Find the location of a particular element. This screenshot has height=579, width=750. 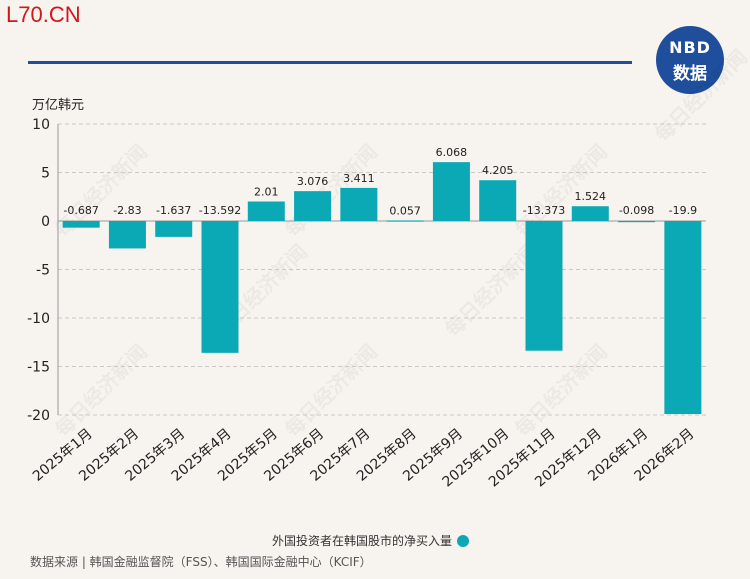

y-tick-label: -5 is located at coordinates (43, 271).